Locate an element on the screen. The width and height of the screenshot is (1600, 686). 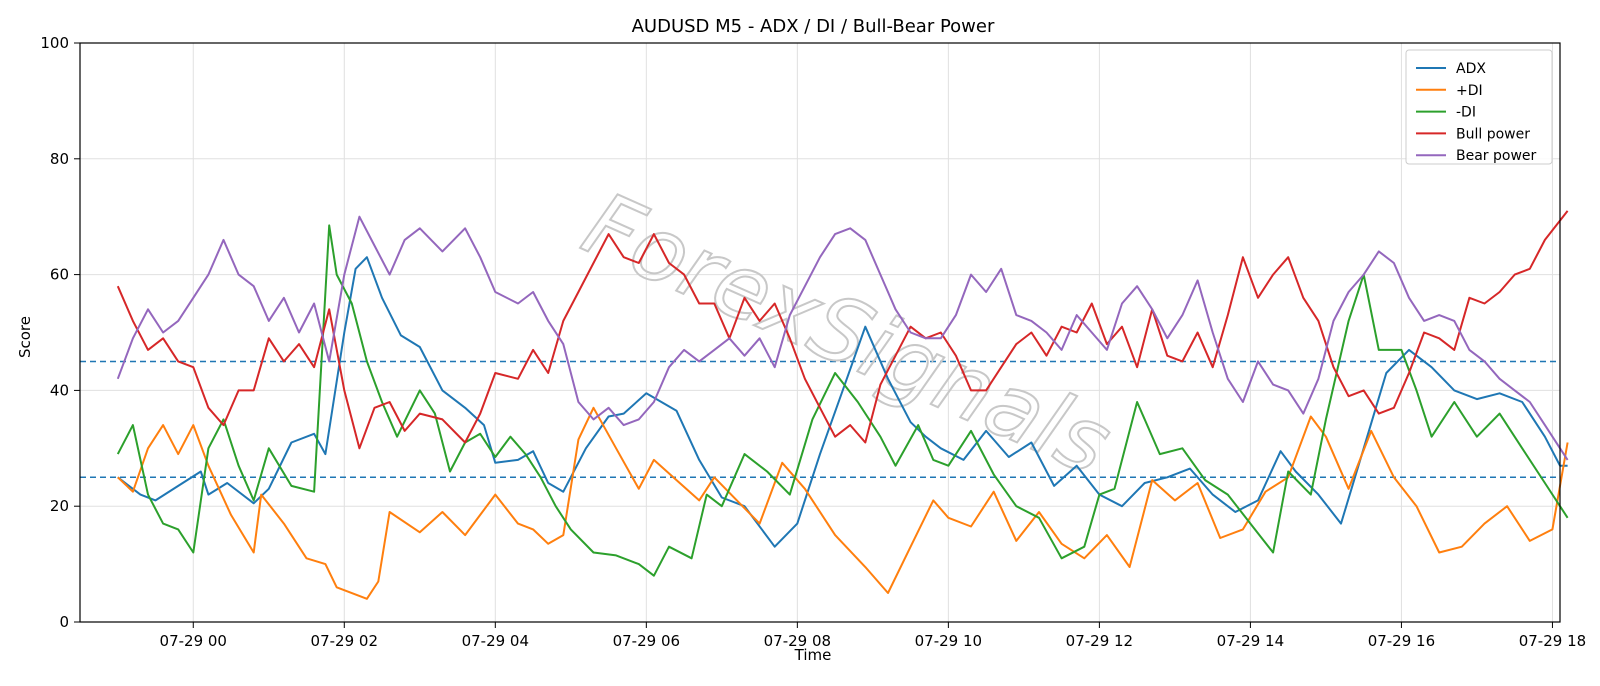
y-tick-label: 60 is located at coordinates (59, 275).